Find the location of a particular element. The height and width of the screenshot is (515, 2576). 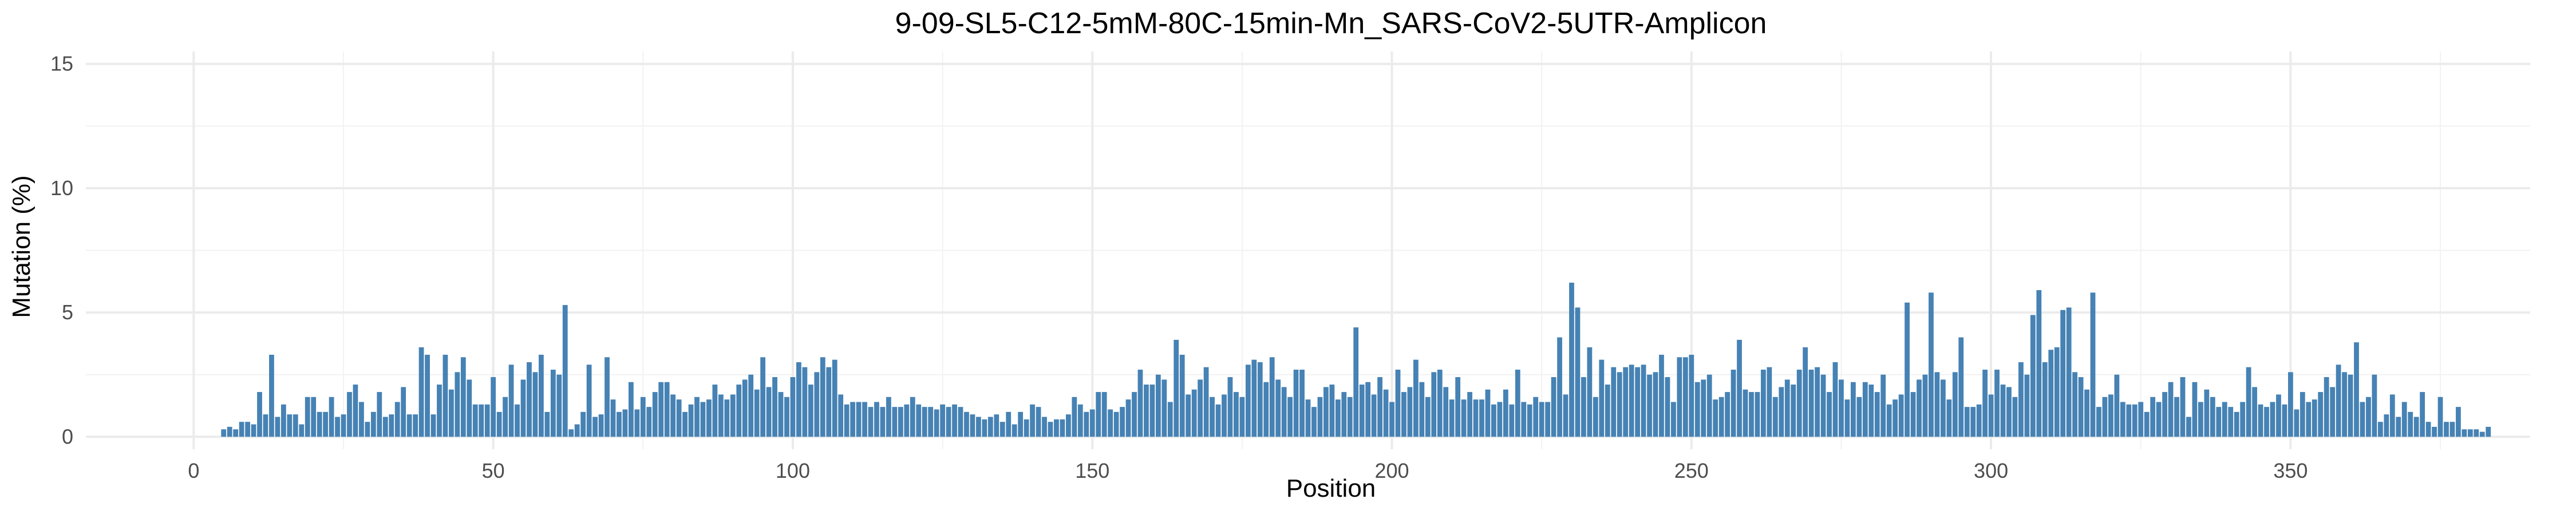

y-axis-title: Mutation (%) is located at coordinates (21, 246).